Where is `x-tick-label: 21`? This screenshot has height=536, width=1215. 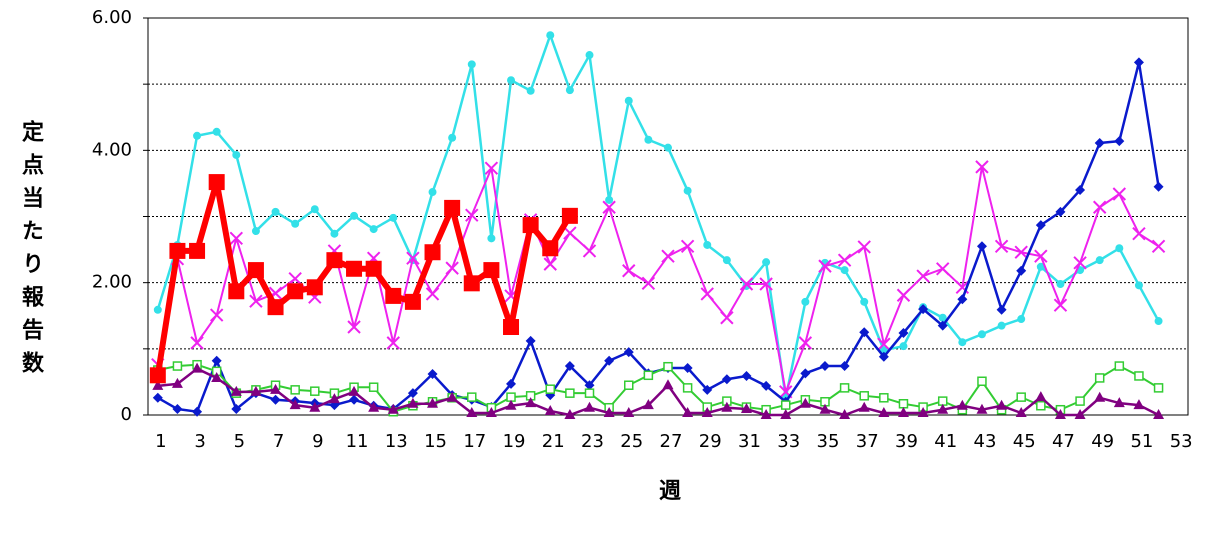 x-tick-label: 21 is located at coordinates (553, 441).